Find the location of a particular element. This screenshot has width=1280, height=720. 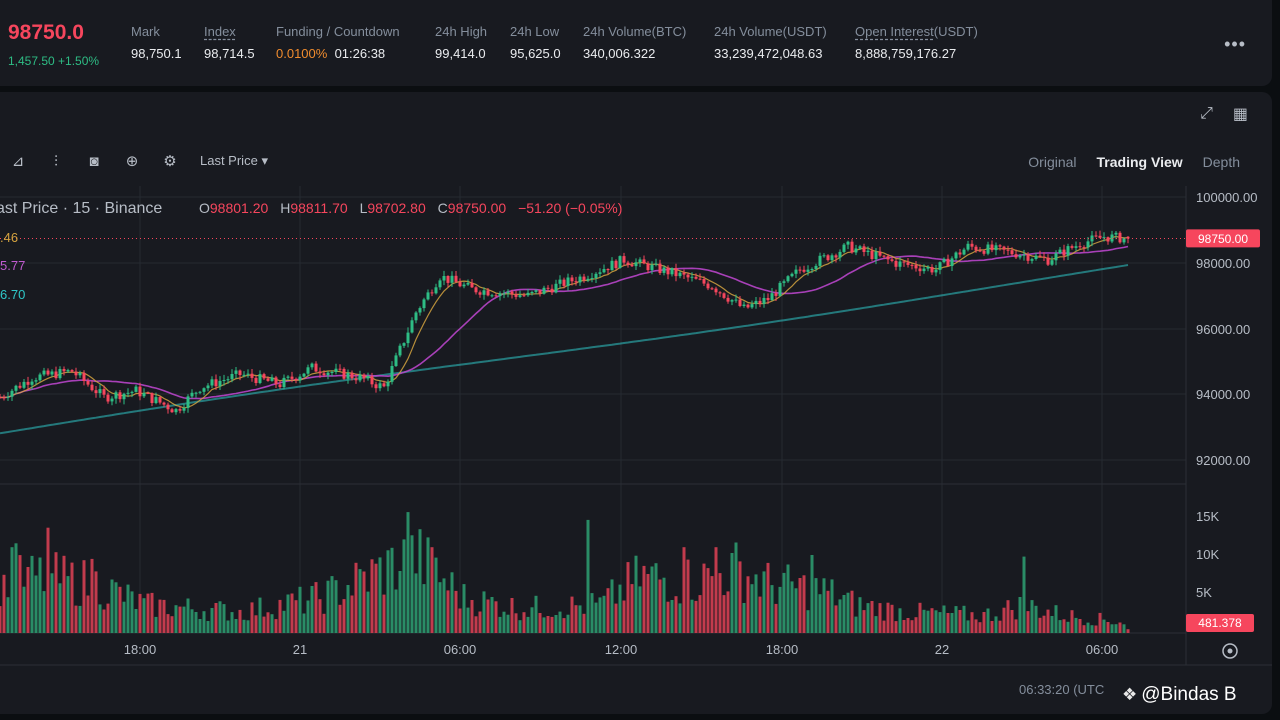

last-volume-tag-text: 481.378 is located at coordinates (1220, 623).